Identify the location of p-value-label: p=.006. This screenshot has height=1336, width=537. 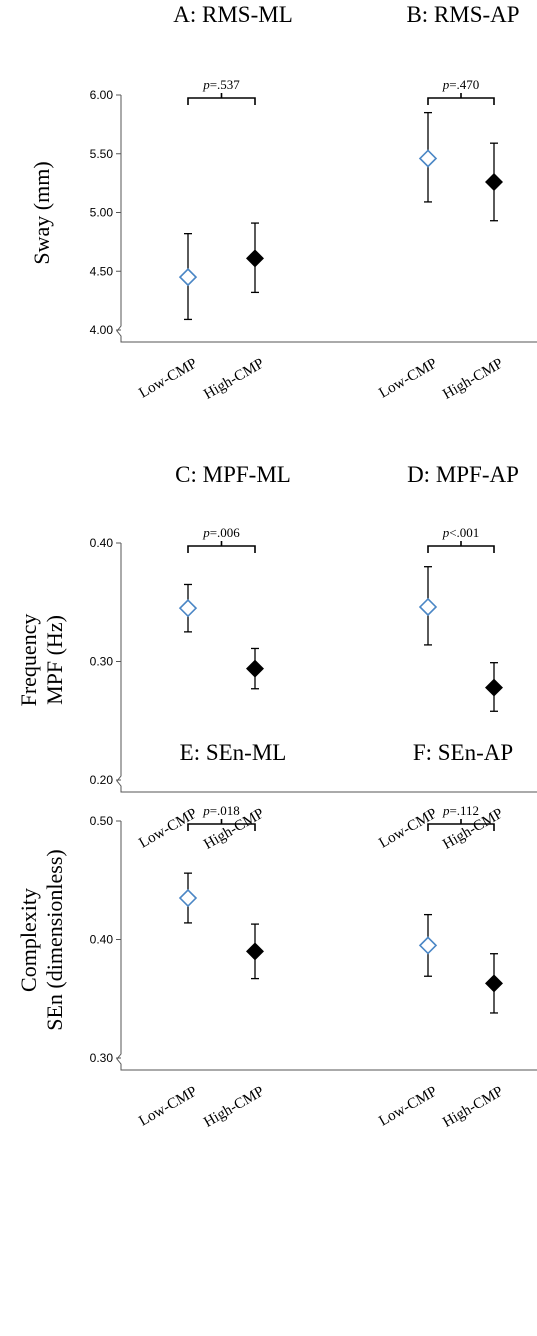
(221, 532).